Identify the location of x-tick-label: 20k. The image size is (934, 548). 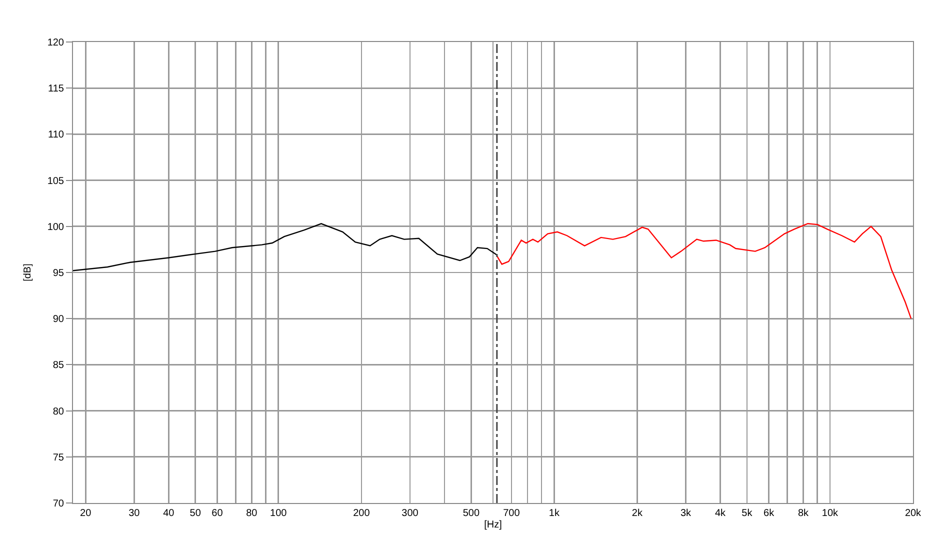
(913, 513).